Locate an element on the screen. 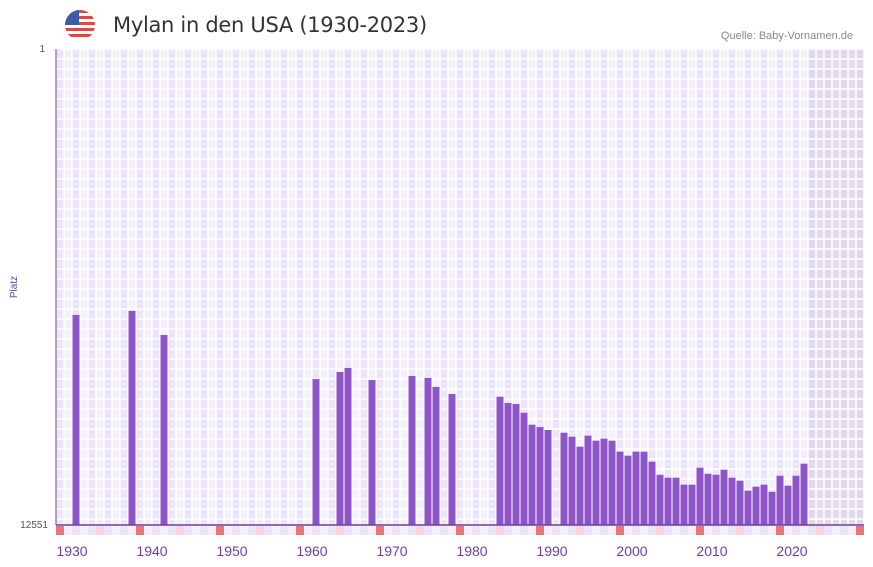 Image resolution: width=873 pixels, height=567 pixels. bar-1964 is located at coordinates (348, 446).